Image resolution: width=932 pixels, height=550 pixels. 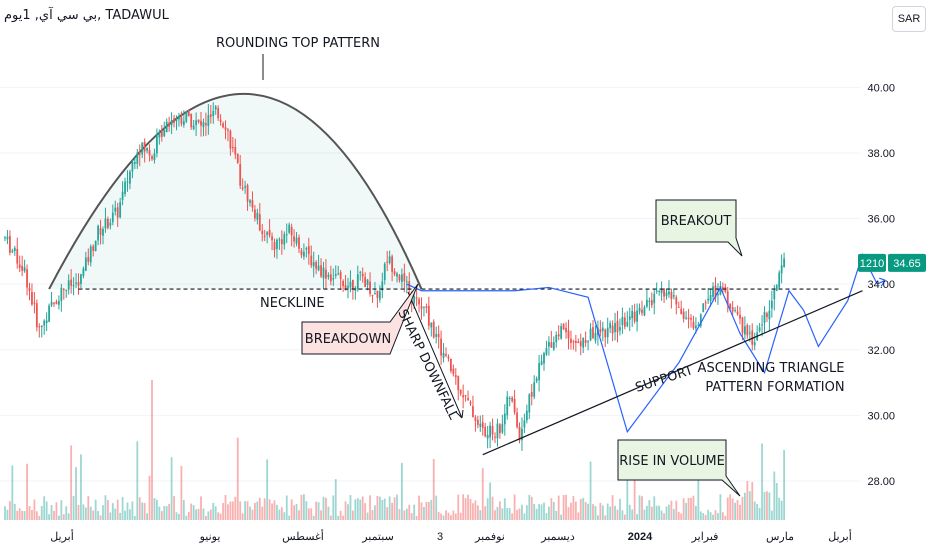 I want to click on currency-button: SAR, so click(x=909, y=19).